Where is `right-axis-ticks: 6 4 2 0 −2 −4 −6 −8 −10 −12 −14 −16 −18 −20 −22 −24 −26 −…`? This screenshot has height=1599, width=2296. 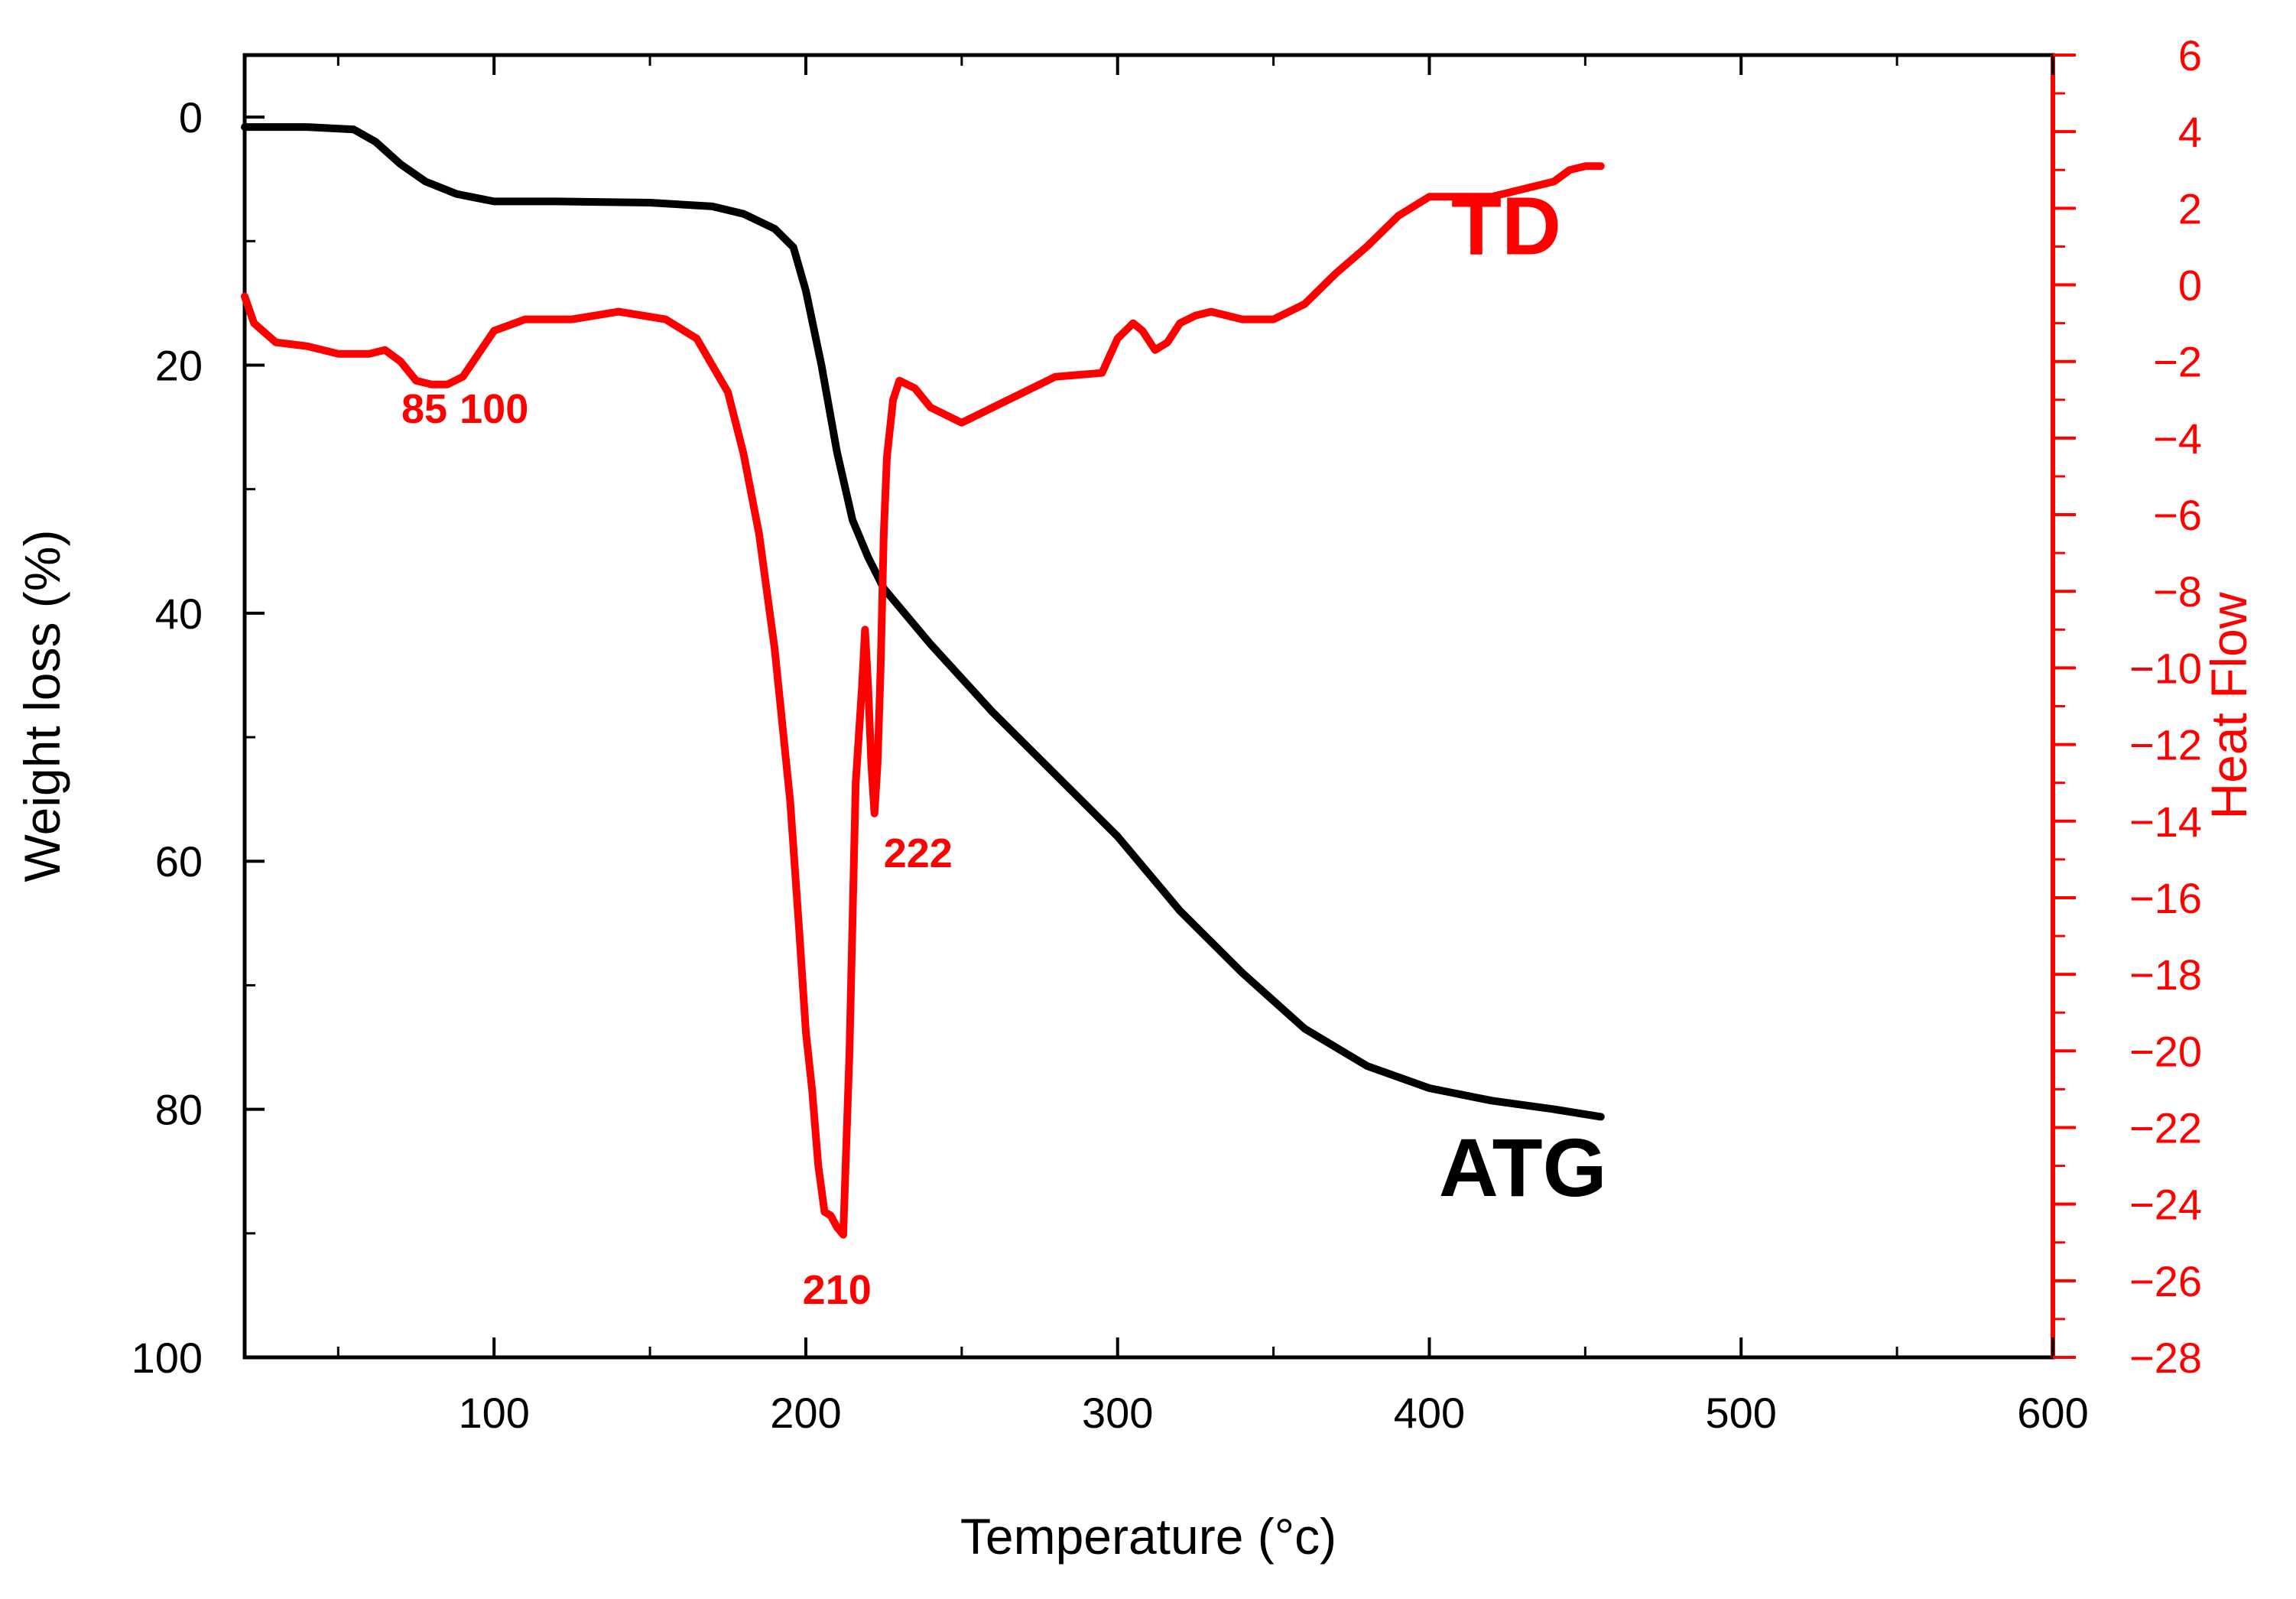 right-axis-ticks: 6 4 2 0 −2 −4 −6 −8 −10 −12 −14 −16 −18 −20 −22 −24 −26 −… is located at coordinates (2127, 706).